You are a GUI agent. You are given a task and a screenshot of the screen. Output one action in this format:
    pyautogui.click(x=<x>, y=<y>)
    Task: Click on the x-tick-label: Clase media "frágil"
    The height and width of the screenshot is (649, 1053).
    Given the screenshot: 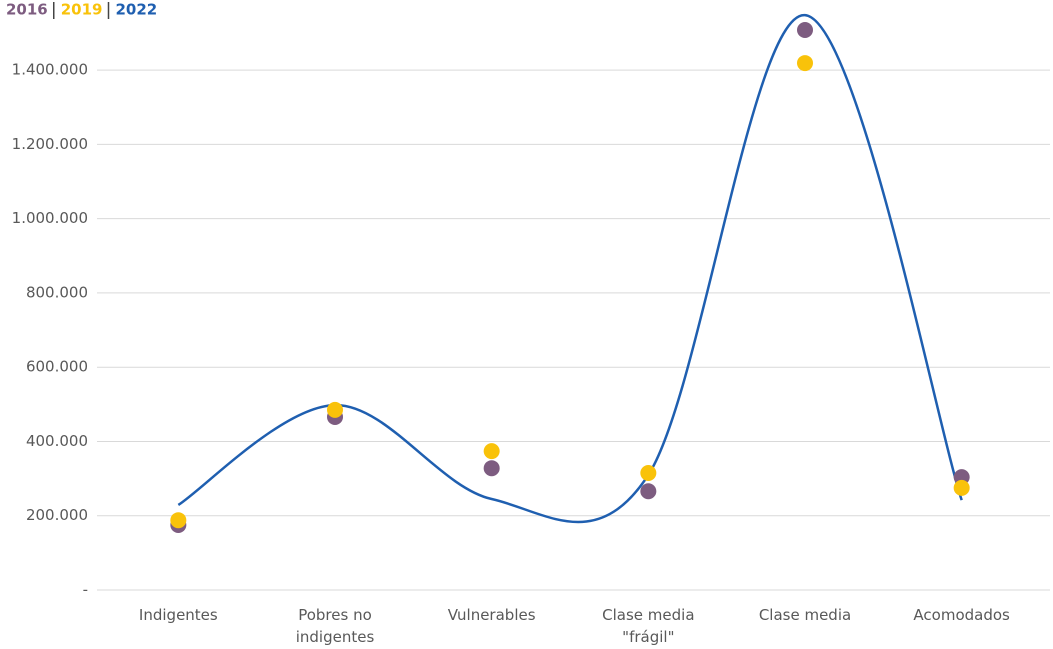 What is the action you would take?
    pyautogui.click(x=648, y=626)
    